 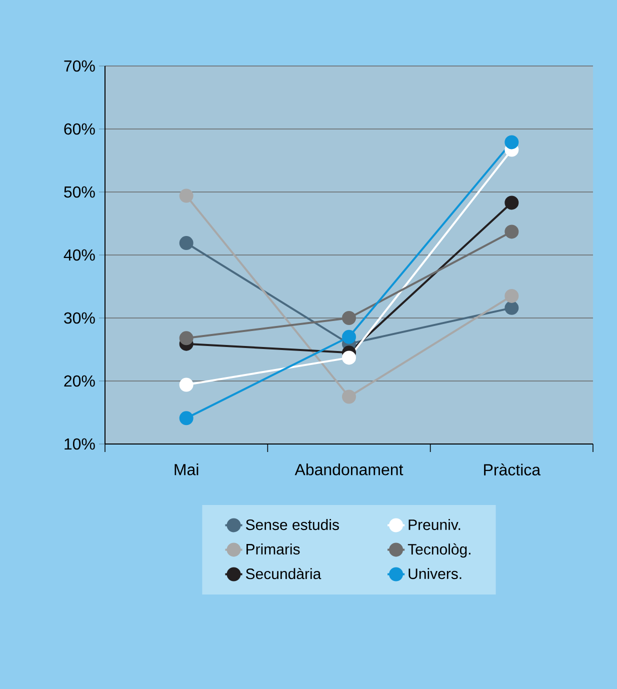 What do you see at coordinates (435, 574) in the screenshot?
I see `legend-label: Univers.` at bounding box center [435, 574].